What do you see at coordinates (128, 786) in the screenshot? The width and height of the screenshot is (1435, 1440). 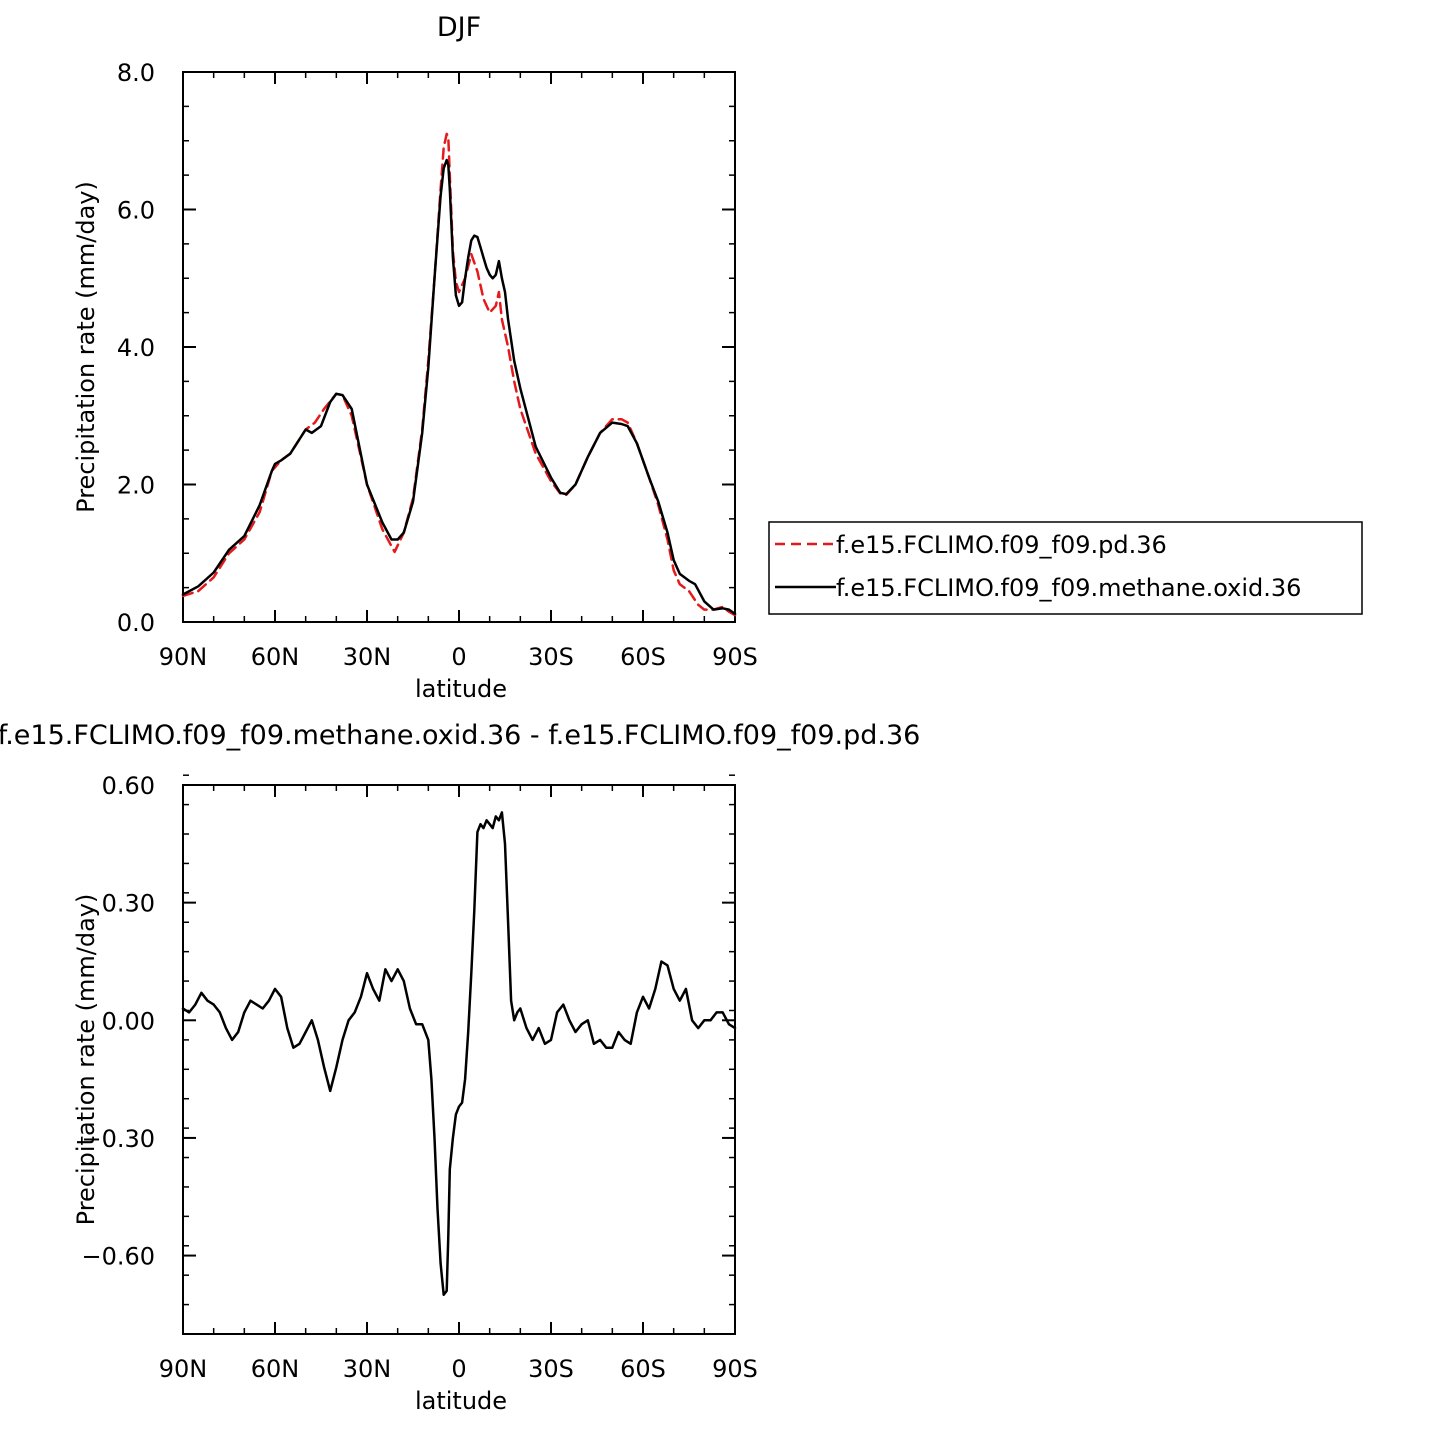 I see `y-tick-label: 0.60` at bounding box center [128, 786].